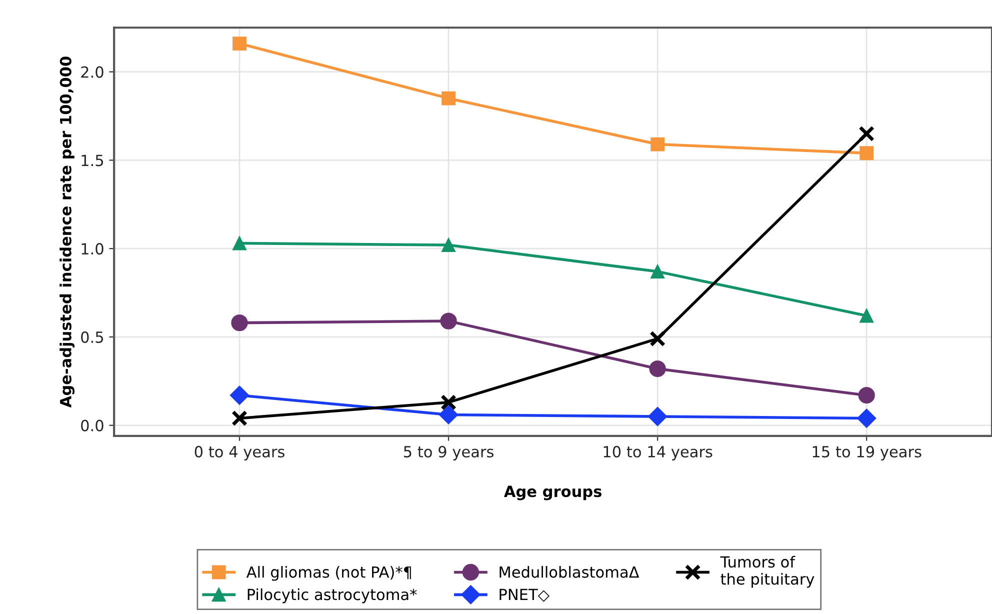 The image size is (992, 614). Describe the element at coordinates (553, 493) in the screenshot. I see `x-axis-title: Age groups` at that location.